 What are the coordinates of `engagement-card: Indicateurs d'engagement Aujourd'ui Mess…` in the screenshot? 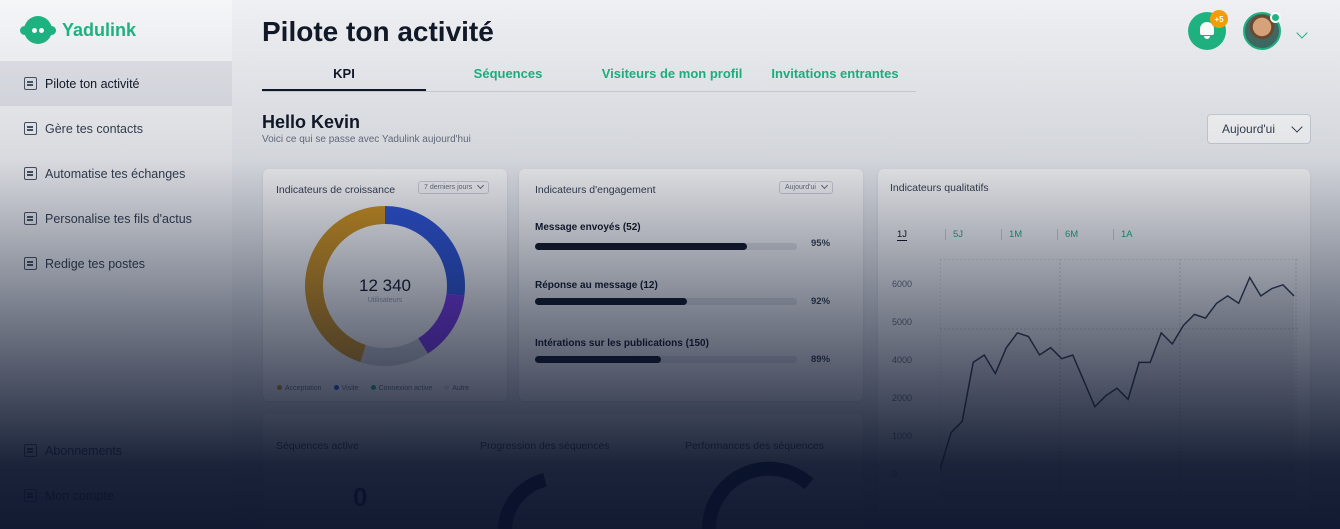 It's located at (691, 285).